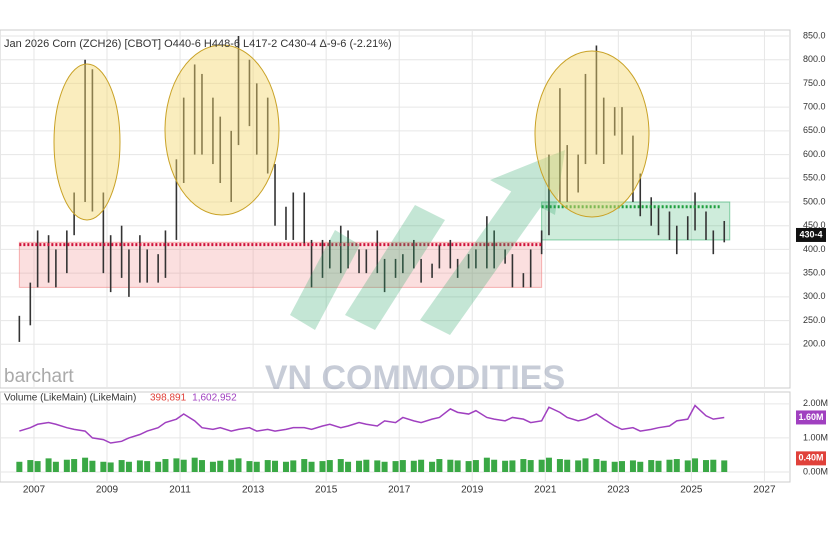 Image resolution: width=831 pixels, height=534 pixels. What do you see at coordinates (815, 437) in the screenshot?
I see `y-tick-label: 1.00M` at bounding box center [815, 437].